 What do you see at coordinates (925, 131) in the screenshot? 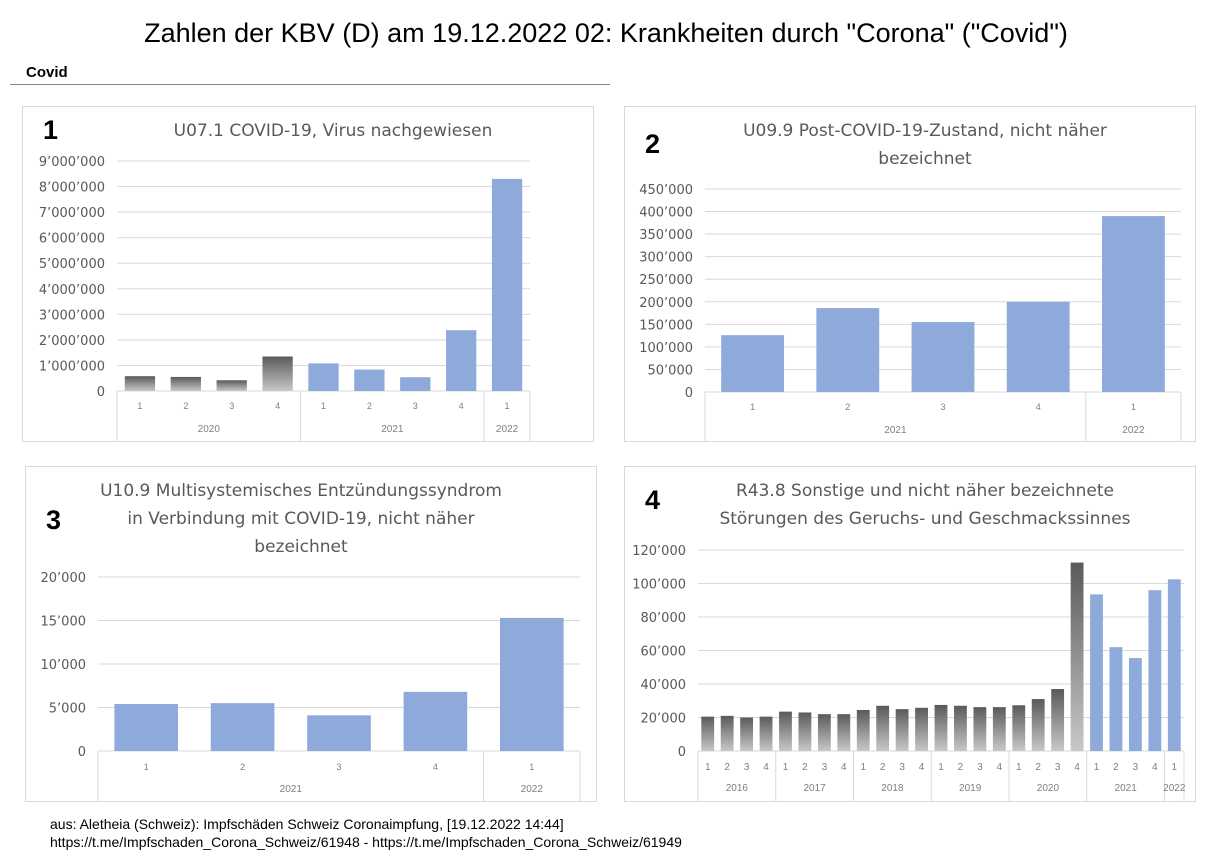
I see `chart-title-line: U09.9 Post-COVID-19-Zustand, nicht näher` at bounding box center [925, 131].